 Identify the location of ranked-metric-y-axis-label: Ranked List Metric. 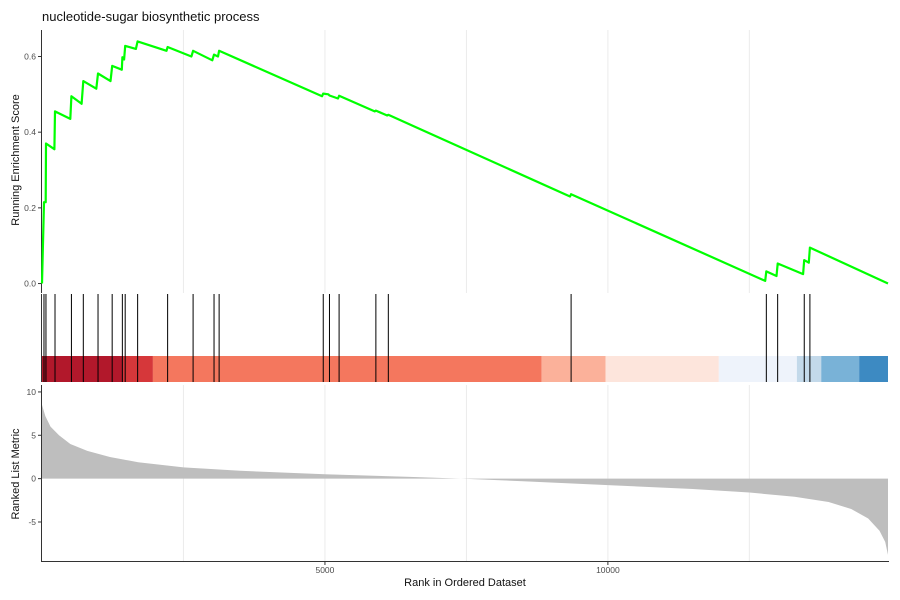
(16, 474).